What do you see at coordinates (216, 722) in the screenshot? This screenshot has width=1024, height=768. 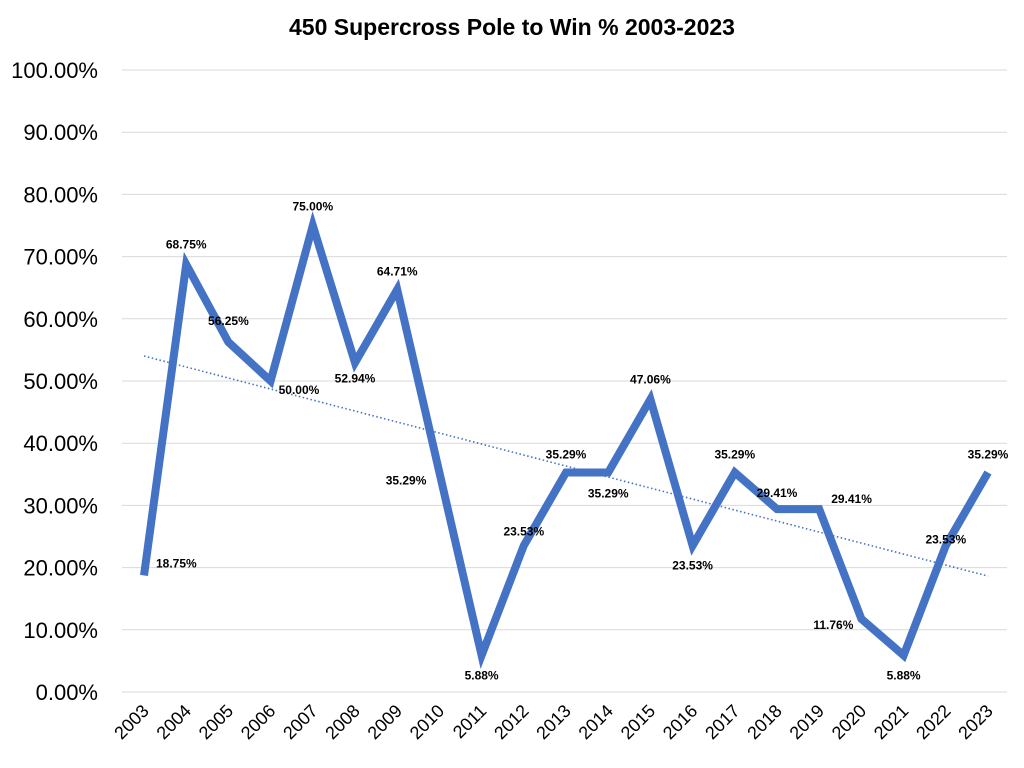 I see `x-tick-label: 2005` at bounding box center [216, 722].